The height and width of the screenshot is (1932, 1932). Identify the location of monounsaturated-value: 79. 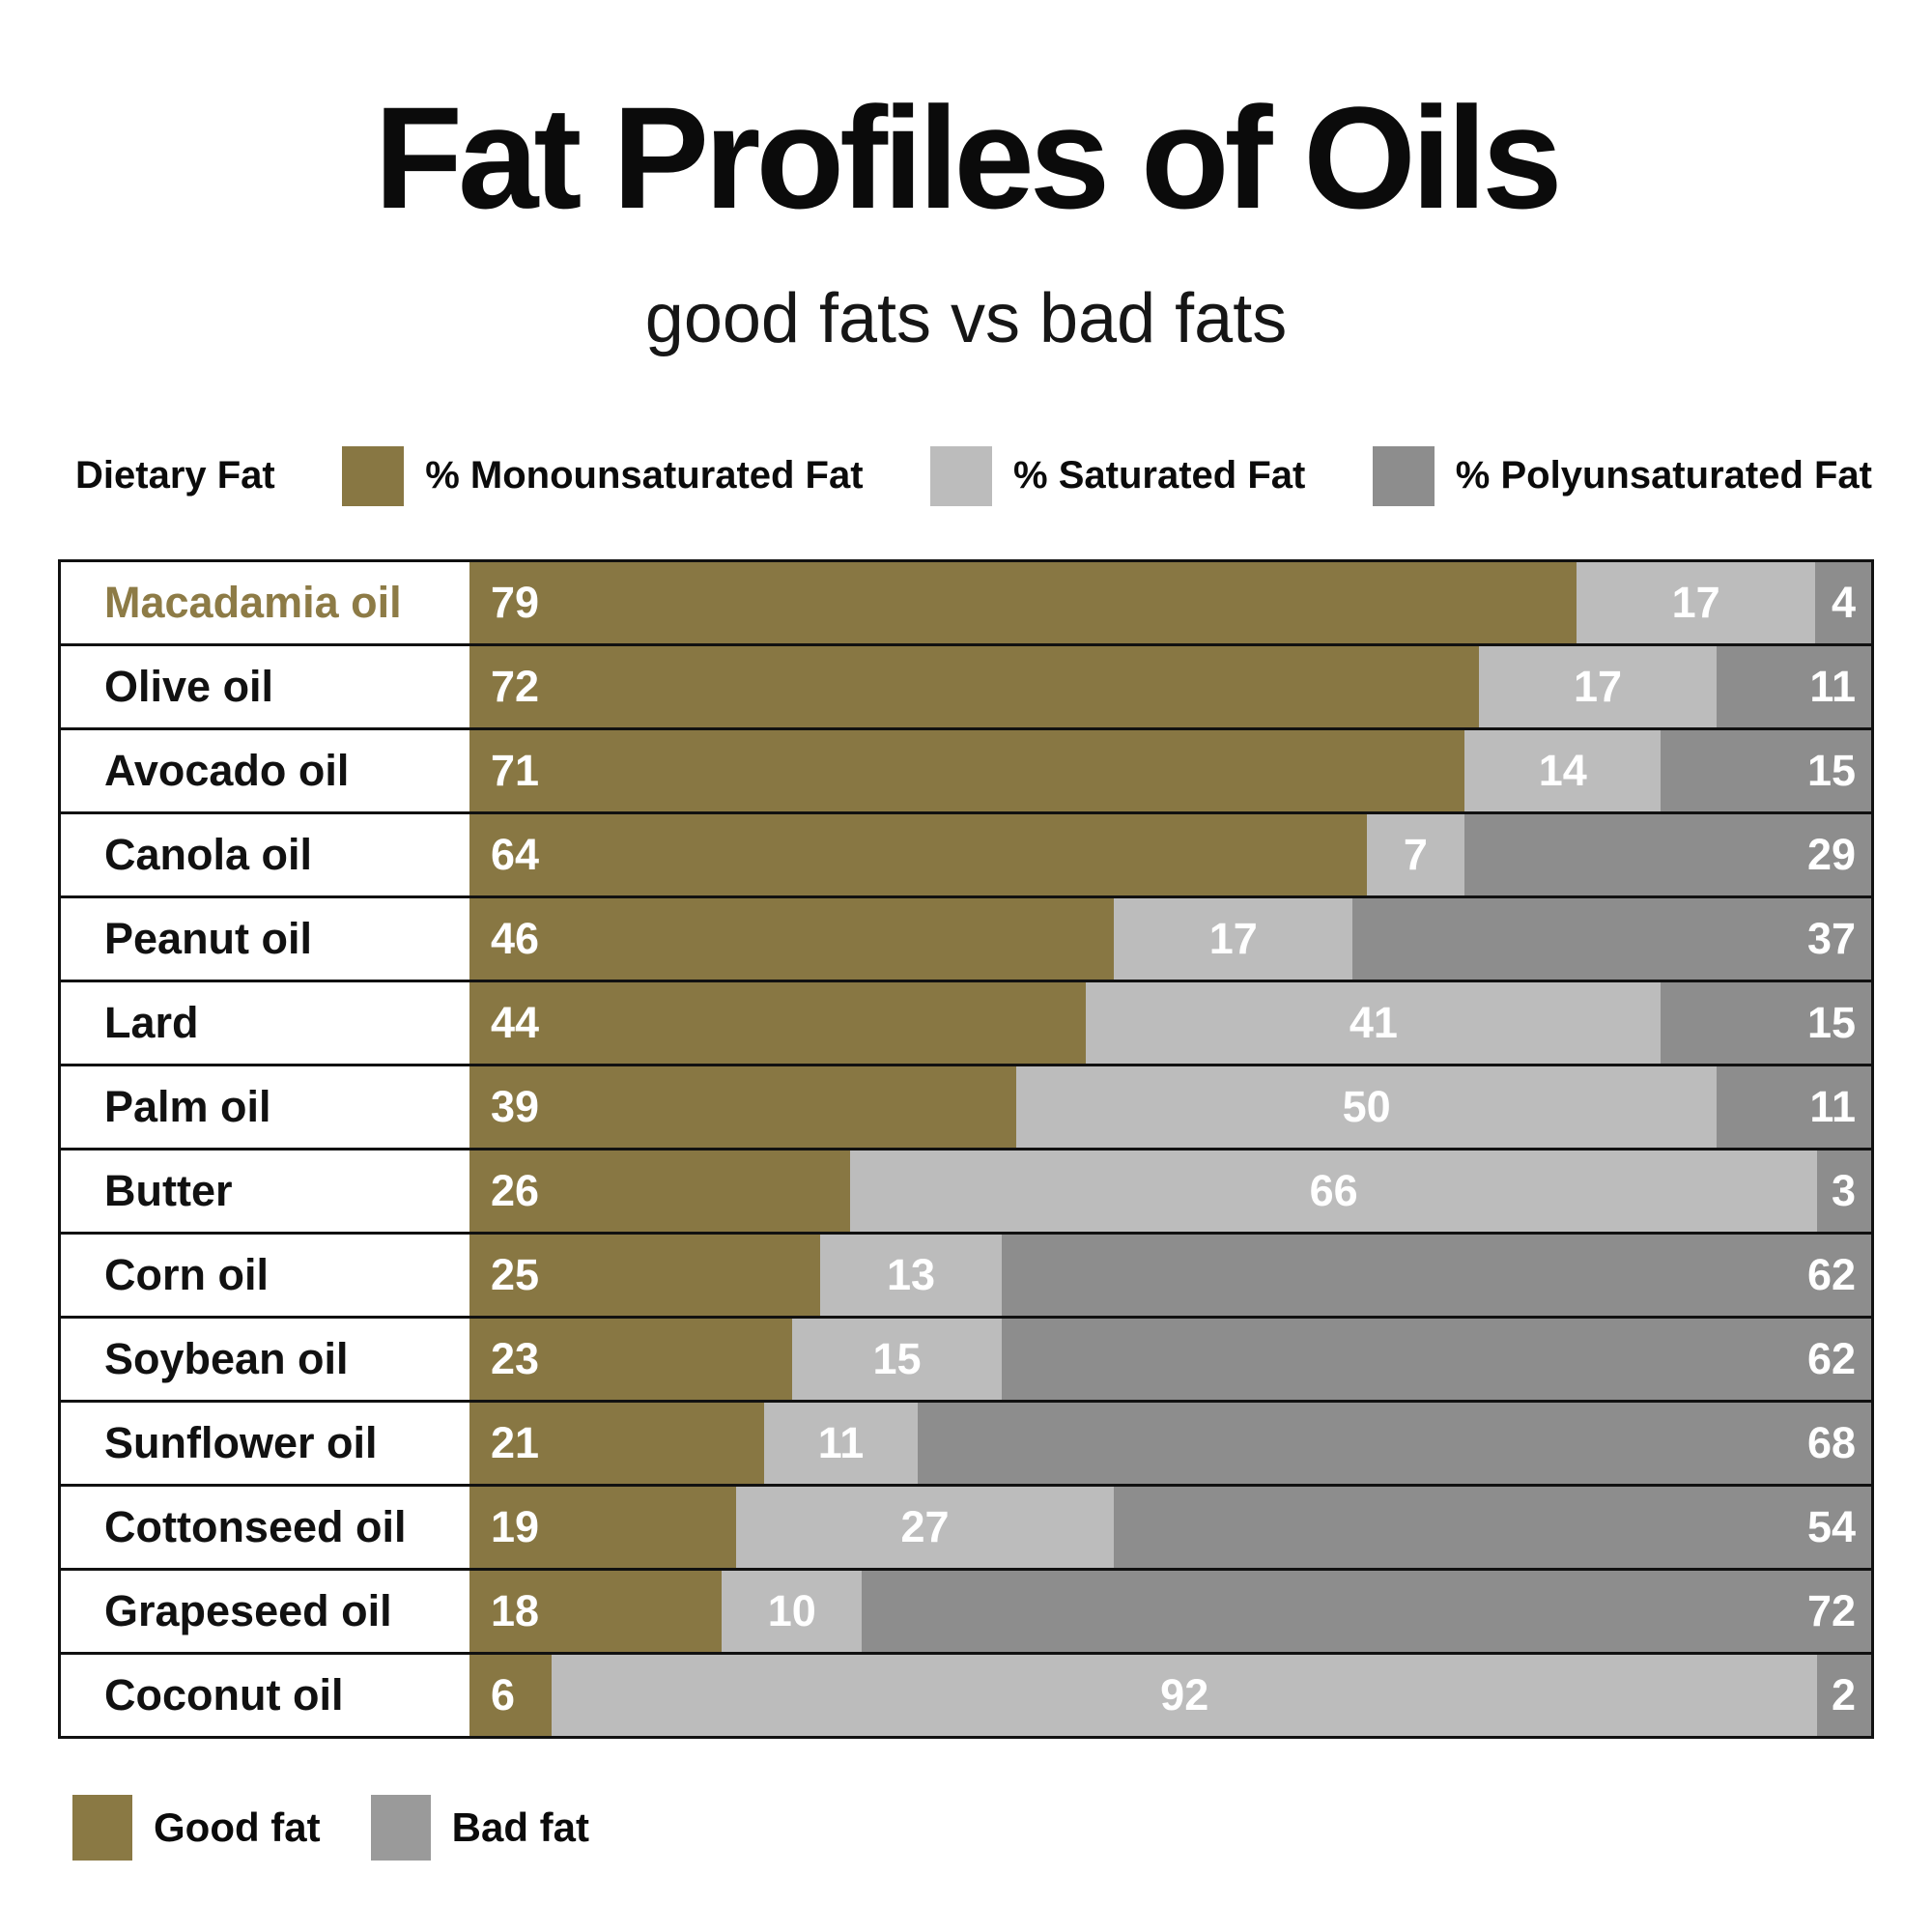
(515, 602).